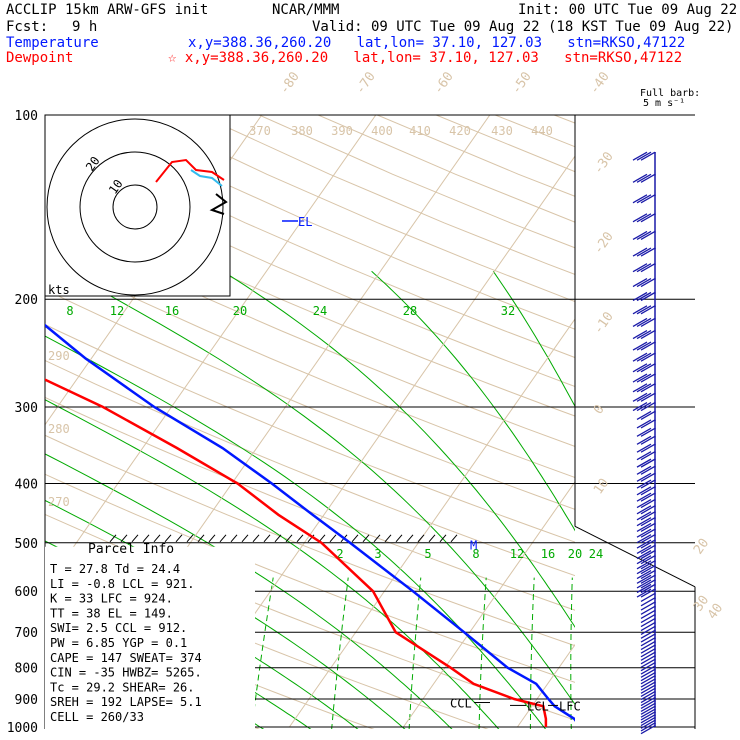 The height and width of the screenshot is (740, 740). Describe the element at coordinates (59, 290) in the screenshot. I see `hodograph-unit-label: kts` at that location.